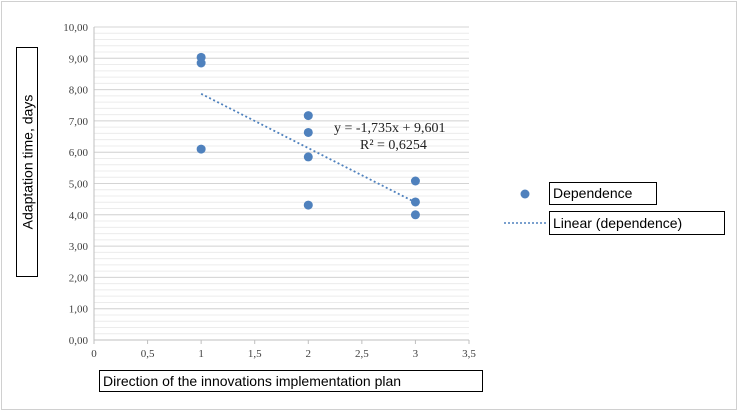 The height and width of the screenshot is (413, 740). I want to click on x-tick-label: 3,5, so click(469, 354).